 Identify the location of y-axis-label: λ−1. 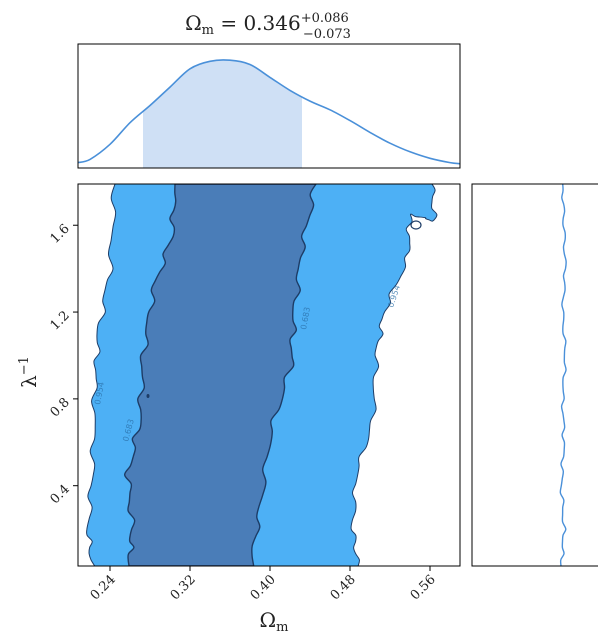
(29, 372).